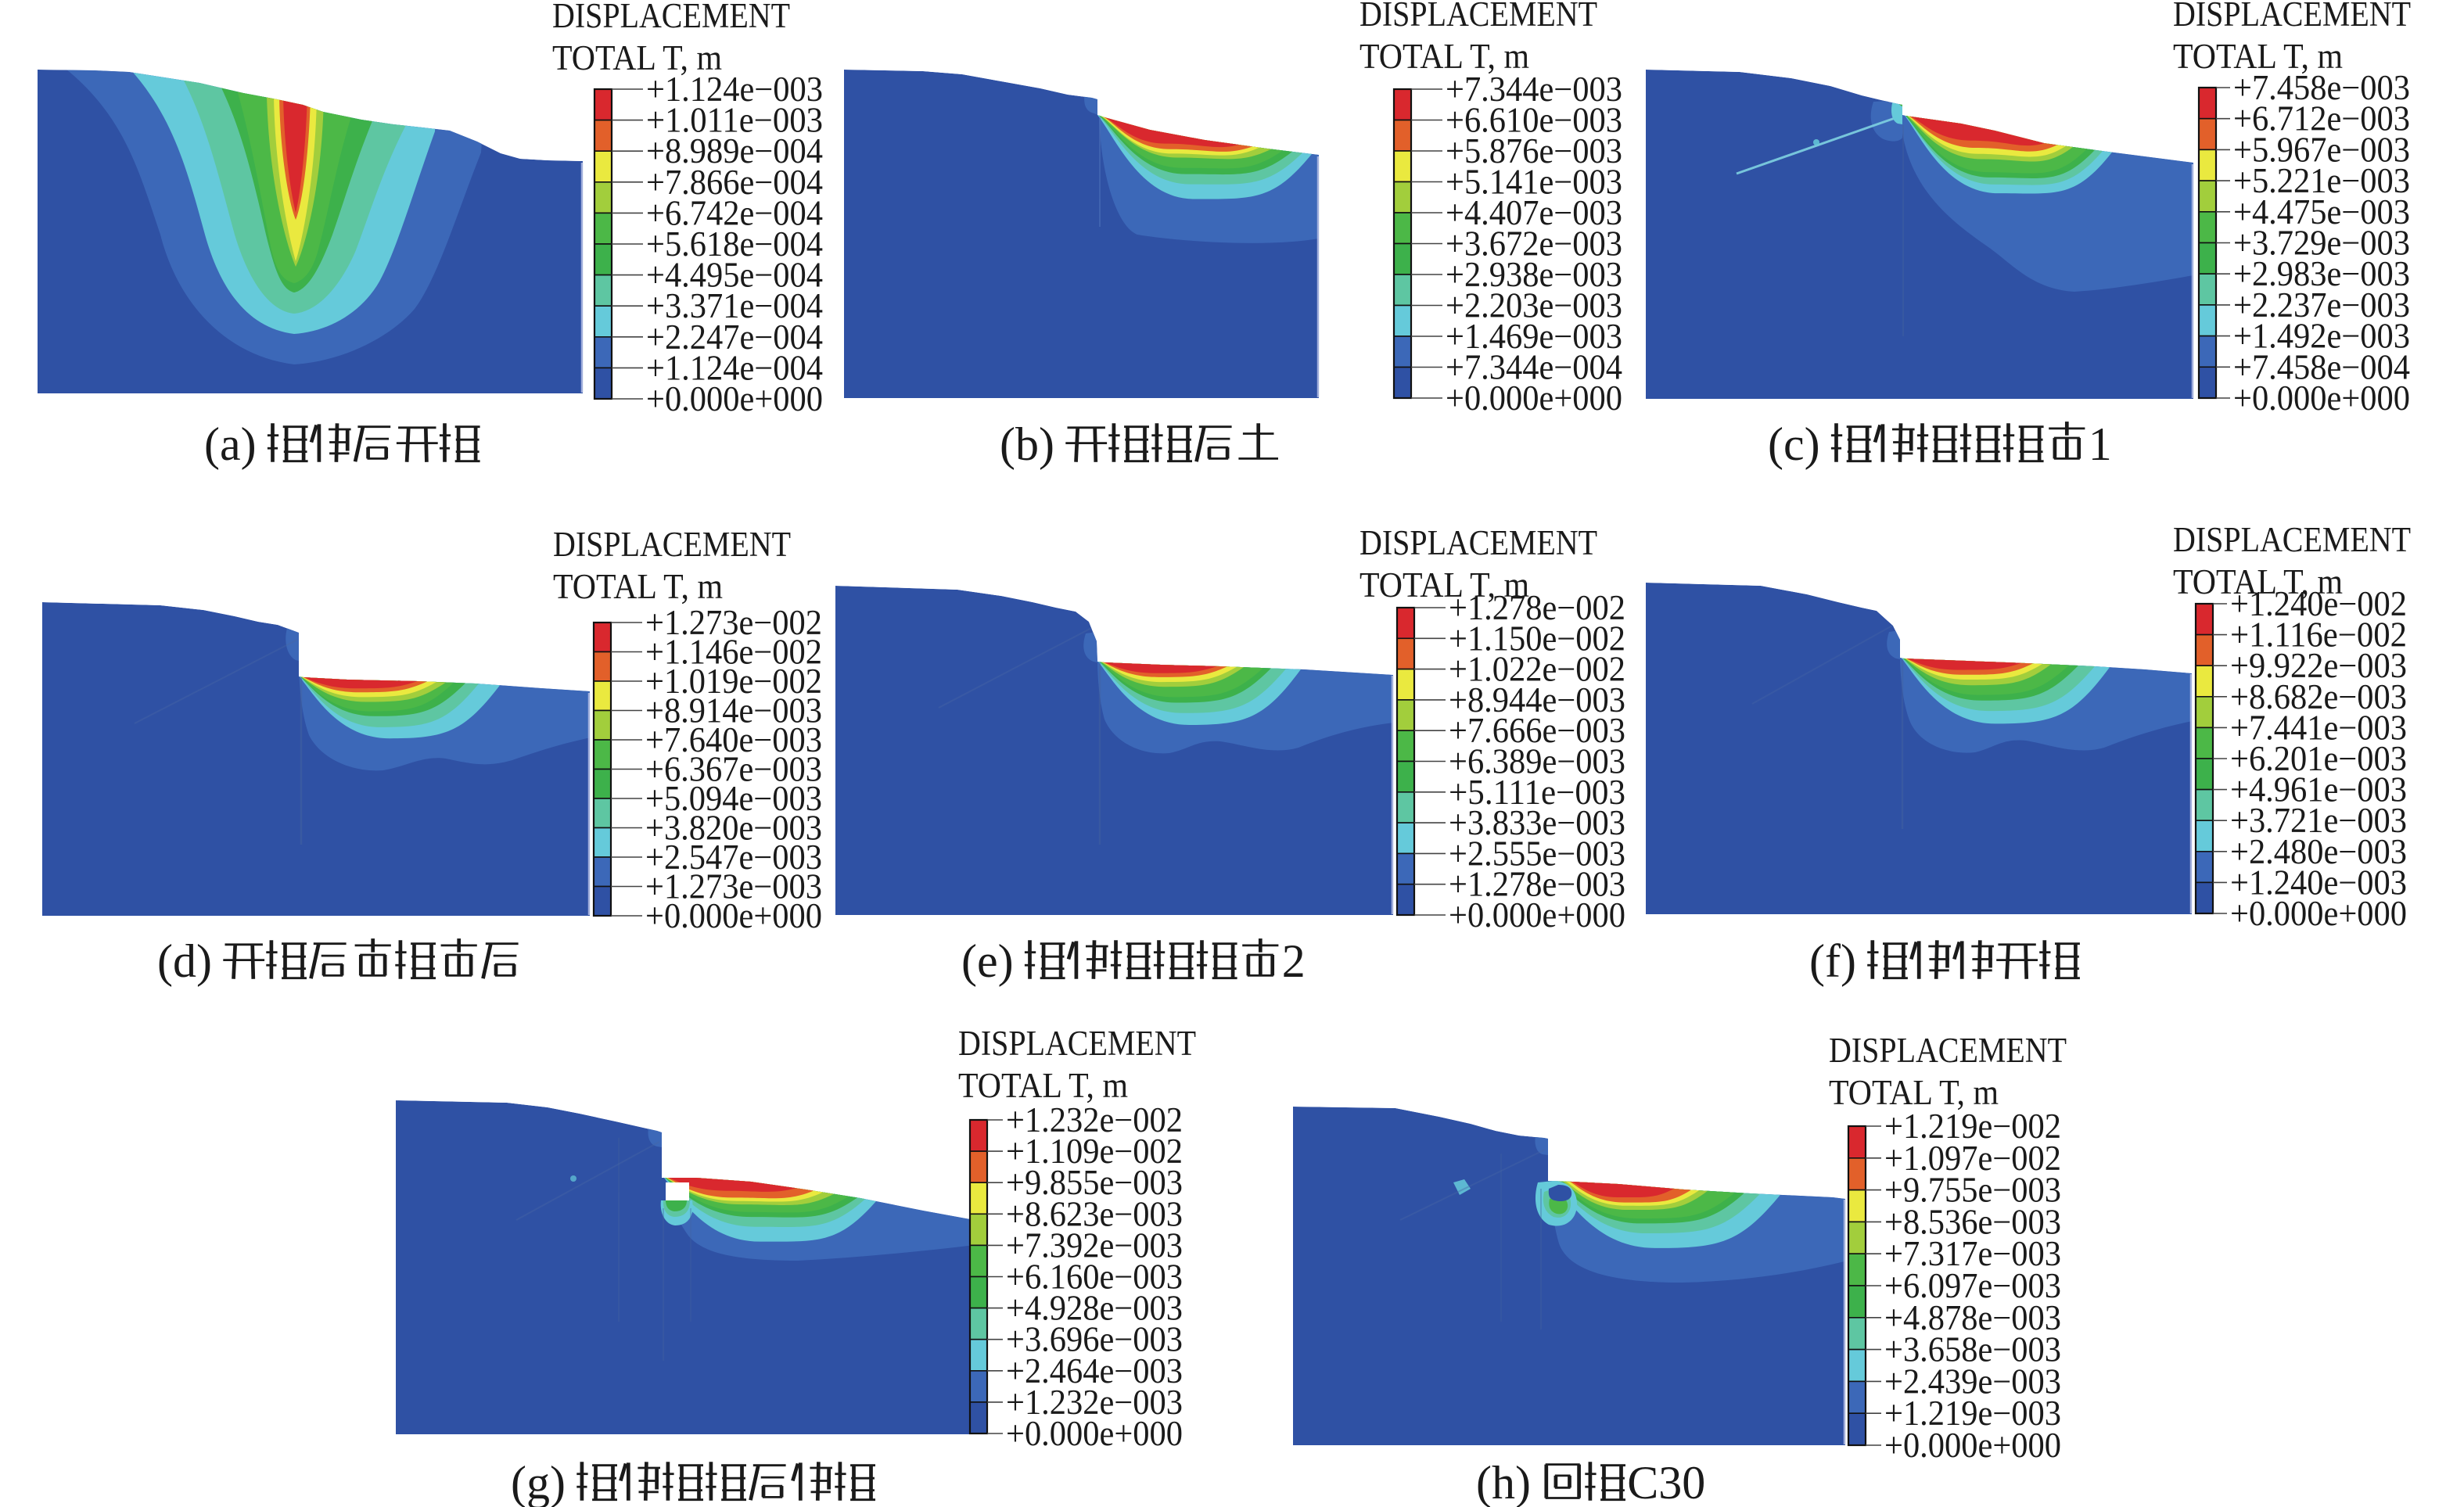 Image resolution: width=2464 pixels, height=1507 pixels. I want to click on svg-text: +1.273e−002, so click(733, 622).